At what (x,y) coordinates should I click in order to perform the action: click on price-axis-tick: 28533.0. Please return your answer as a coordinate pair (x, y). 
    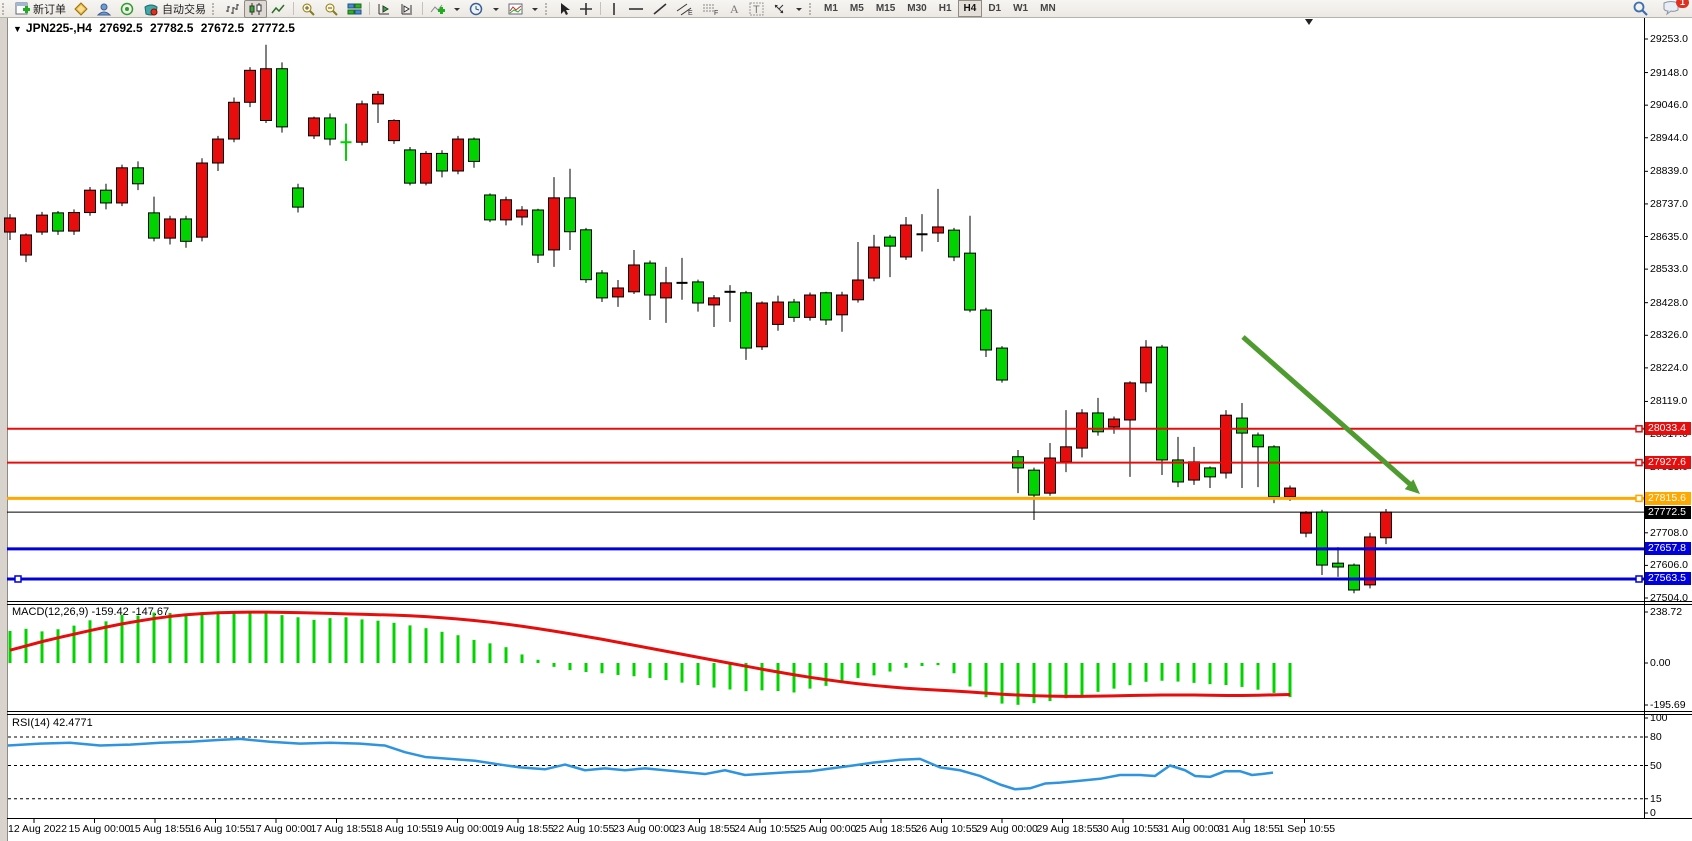
    Looking at the image, I should click on (1669, 269).